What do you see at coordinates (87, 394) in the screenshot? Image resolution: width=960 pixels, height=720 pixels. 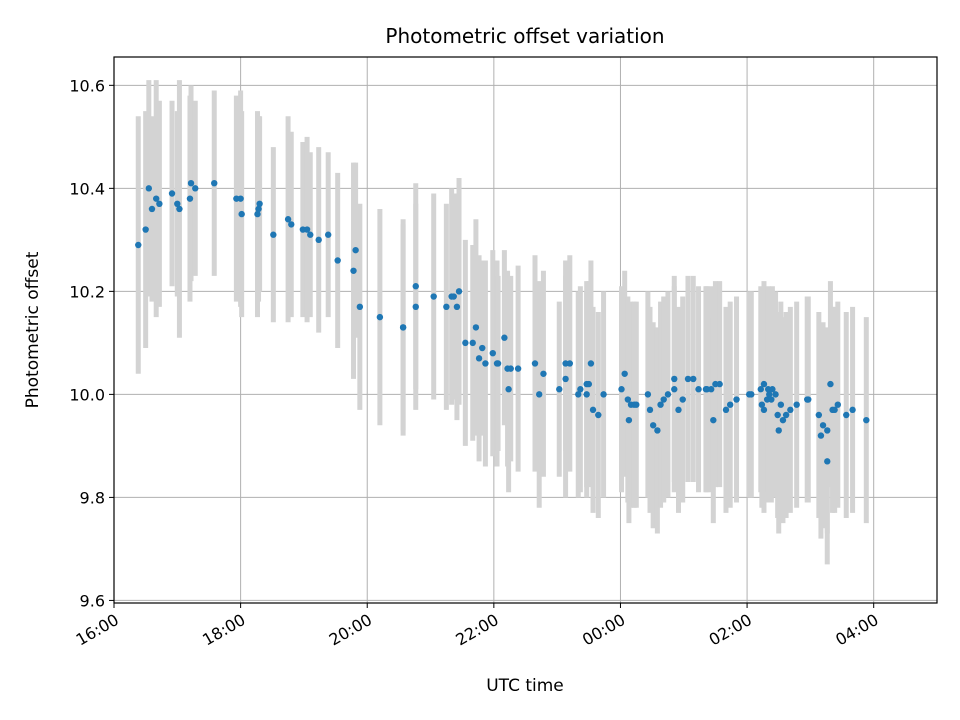 I see `y-tick-label: 10.0` at bounding box center [87, 394].